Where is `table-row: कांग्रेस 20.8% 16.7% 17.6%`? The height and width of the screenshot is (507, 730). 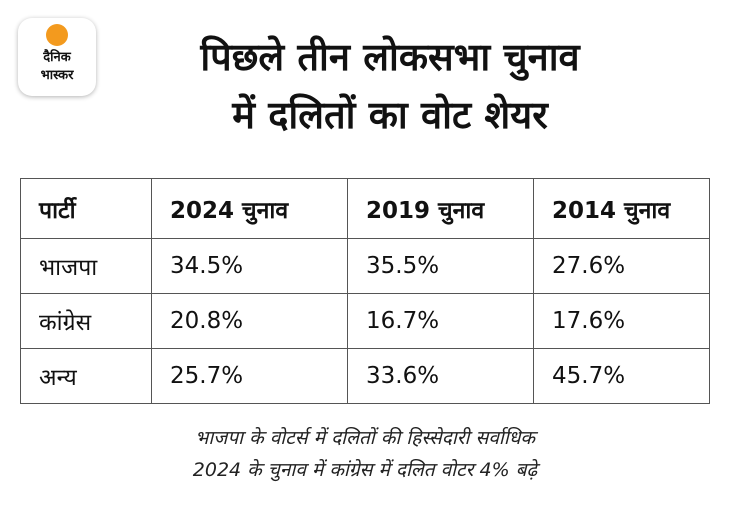
table-row: कांग्रेस 20.8% 16.7% 17.6% is located at coordinates (365, 321).